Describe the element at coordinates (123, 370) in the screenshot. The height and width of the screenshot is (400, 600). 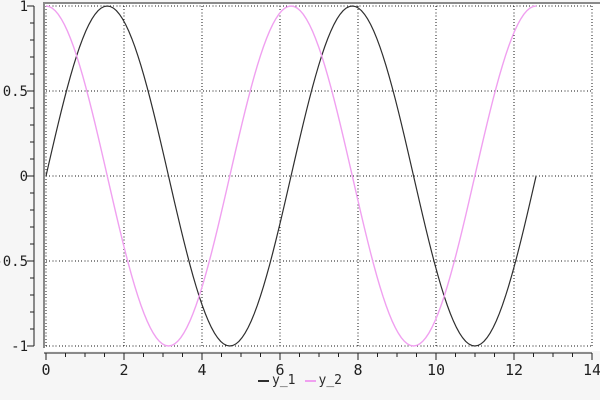
I see `x-tick-label: 2` at that location.